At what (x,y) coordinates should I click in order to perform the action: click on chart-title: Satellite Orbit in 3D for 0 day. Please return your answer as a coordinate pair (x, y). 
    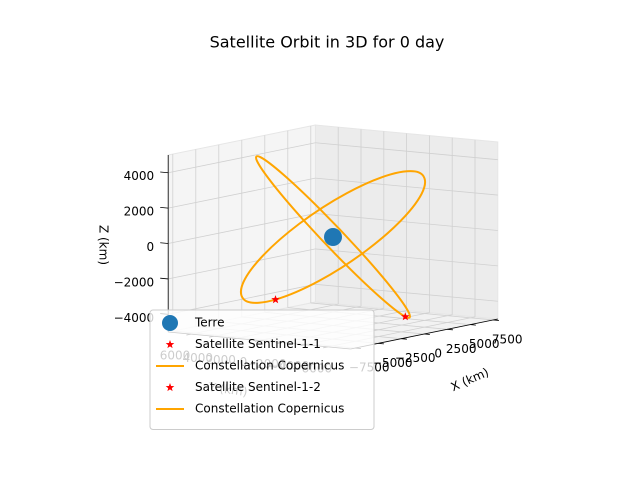
    Looking at the image, I should click on (327, 42).